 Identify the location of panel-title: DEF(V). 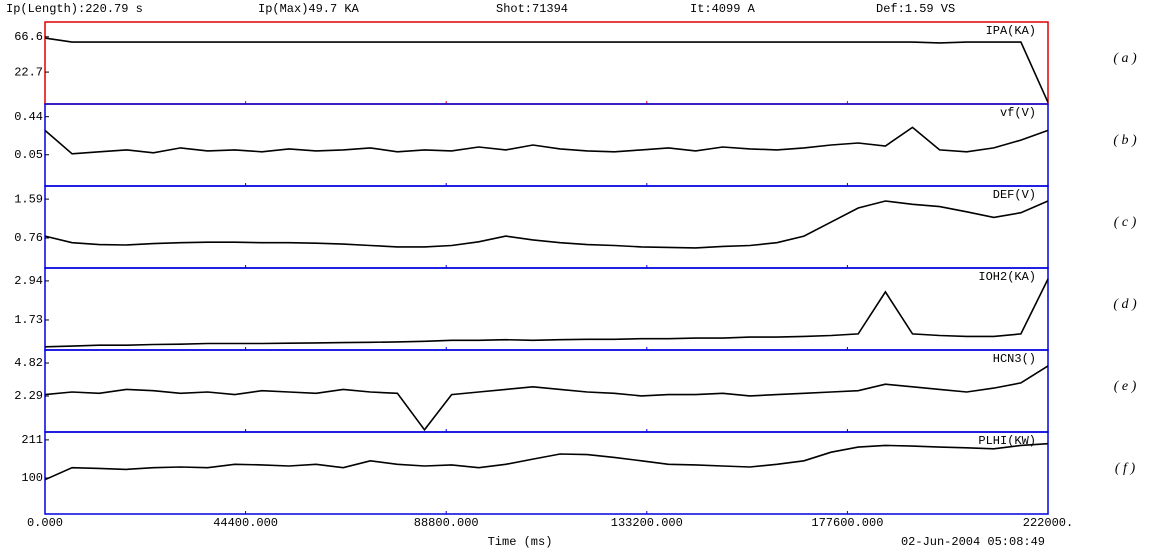
(1014, 195).